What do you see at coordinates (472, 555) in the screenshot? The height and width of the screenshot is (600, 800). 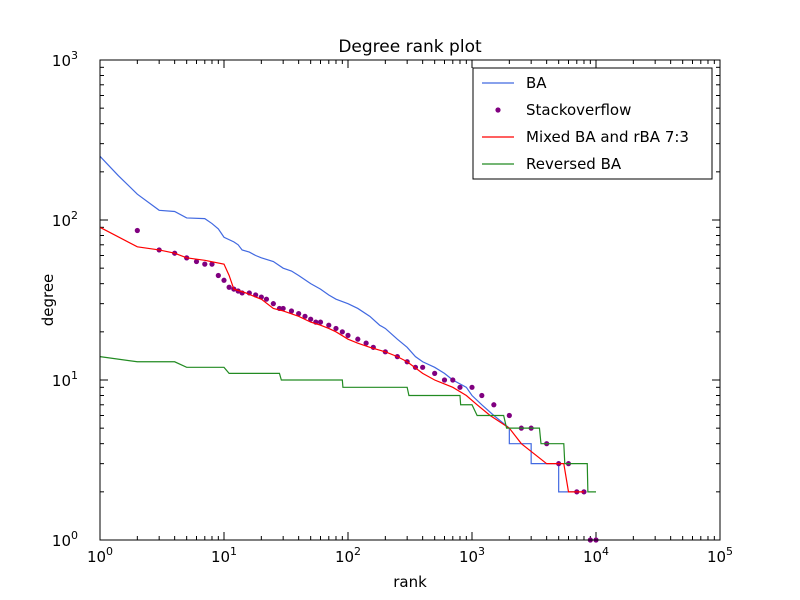 I see `x-tick-label: 10³` at bounding box center [472, 555].